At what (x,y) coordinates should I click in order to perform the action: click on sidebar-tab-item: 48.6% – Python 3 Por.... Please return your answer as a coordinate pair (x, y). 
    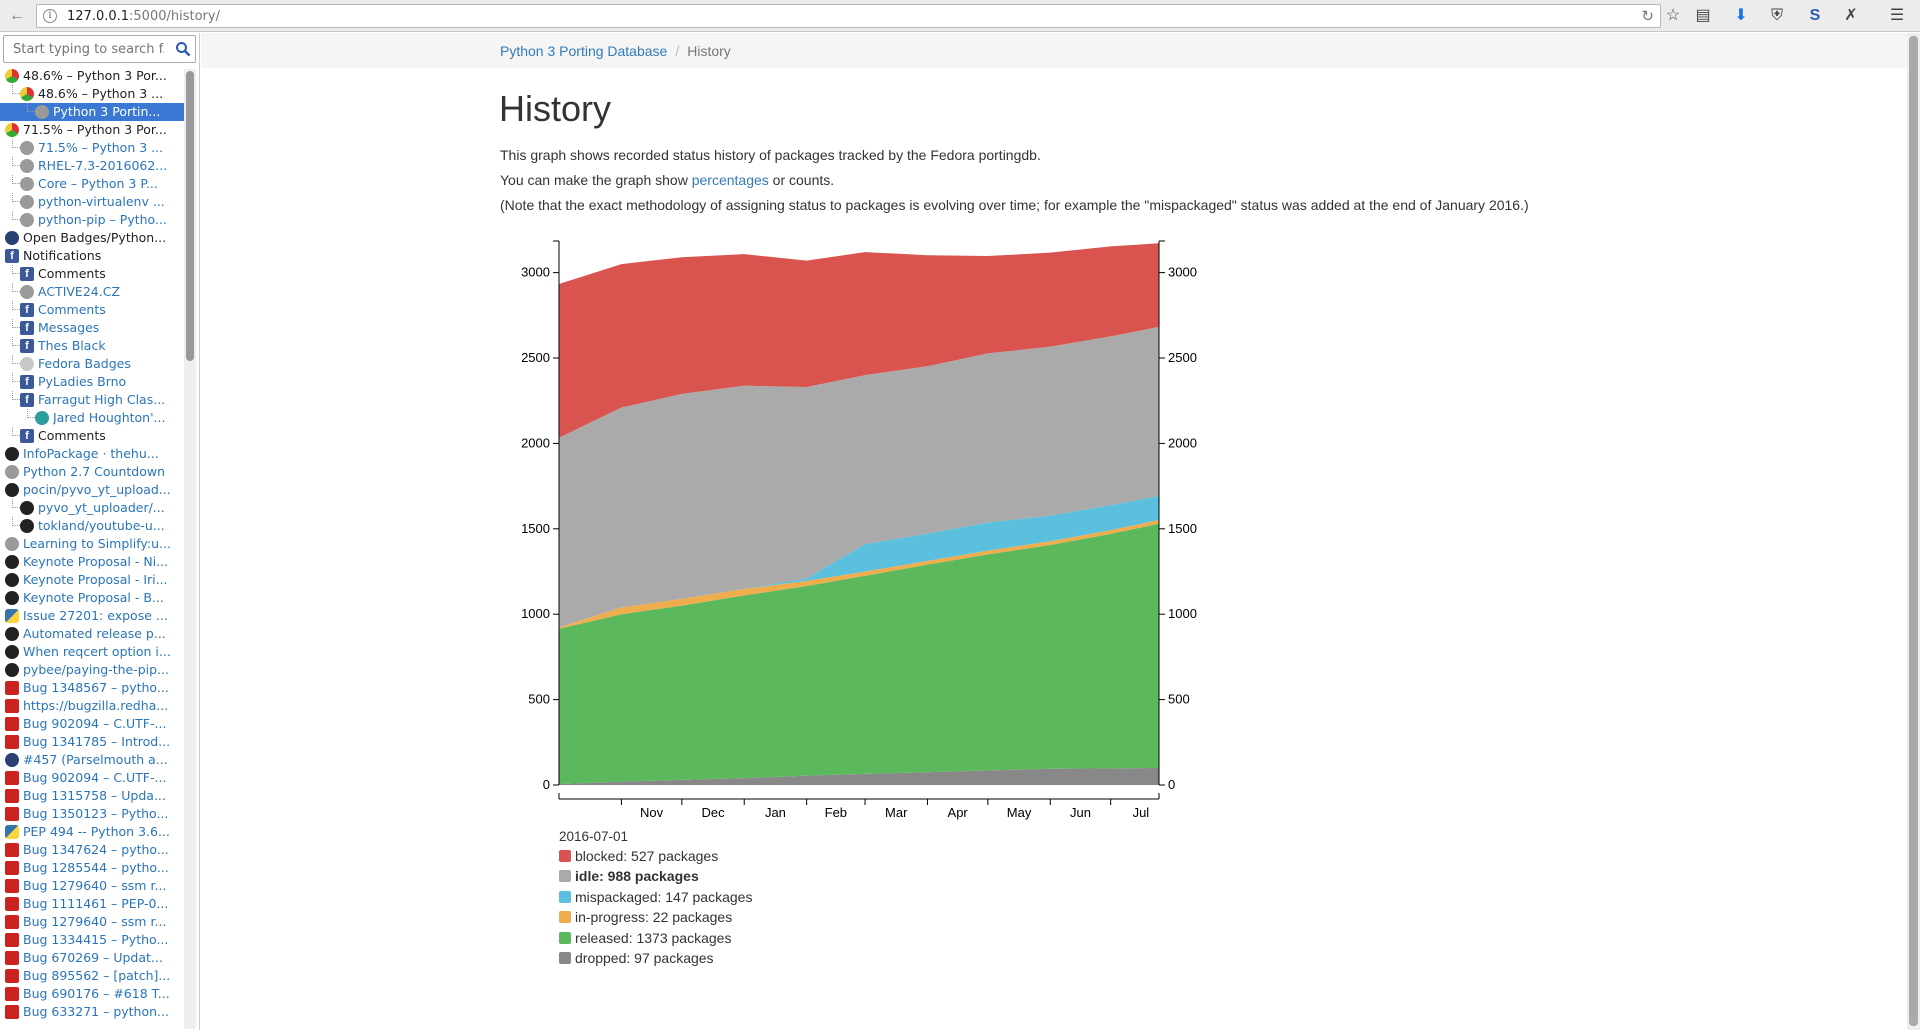
    Looking at the image, I should click on (92, 76).